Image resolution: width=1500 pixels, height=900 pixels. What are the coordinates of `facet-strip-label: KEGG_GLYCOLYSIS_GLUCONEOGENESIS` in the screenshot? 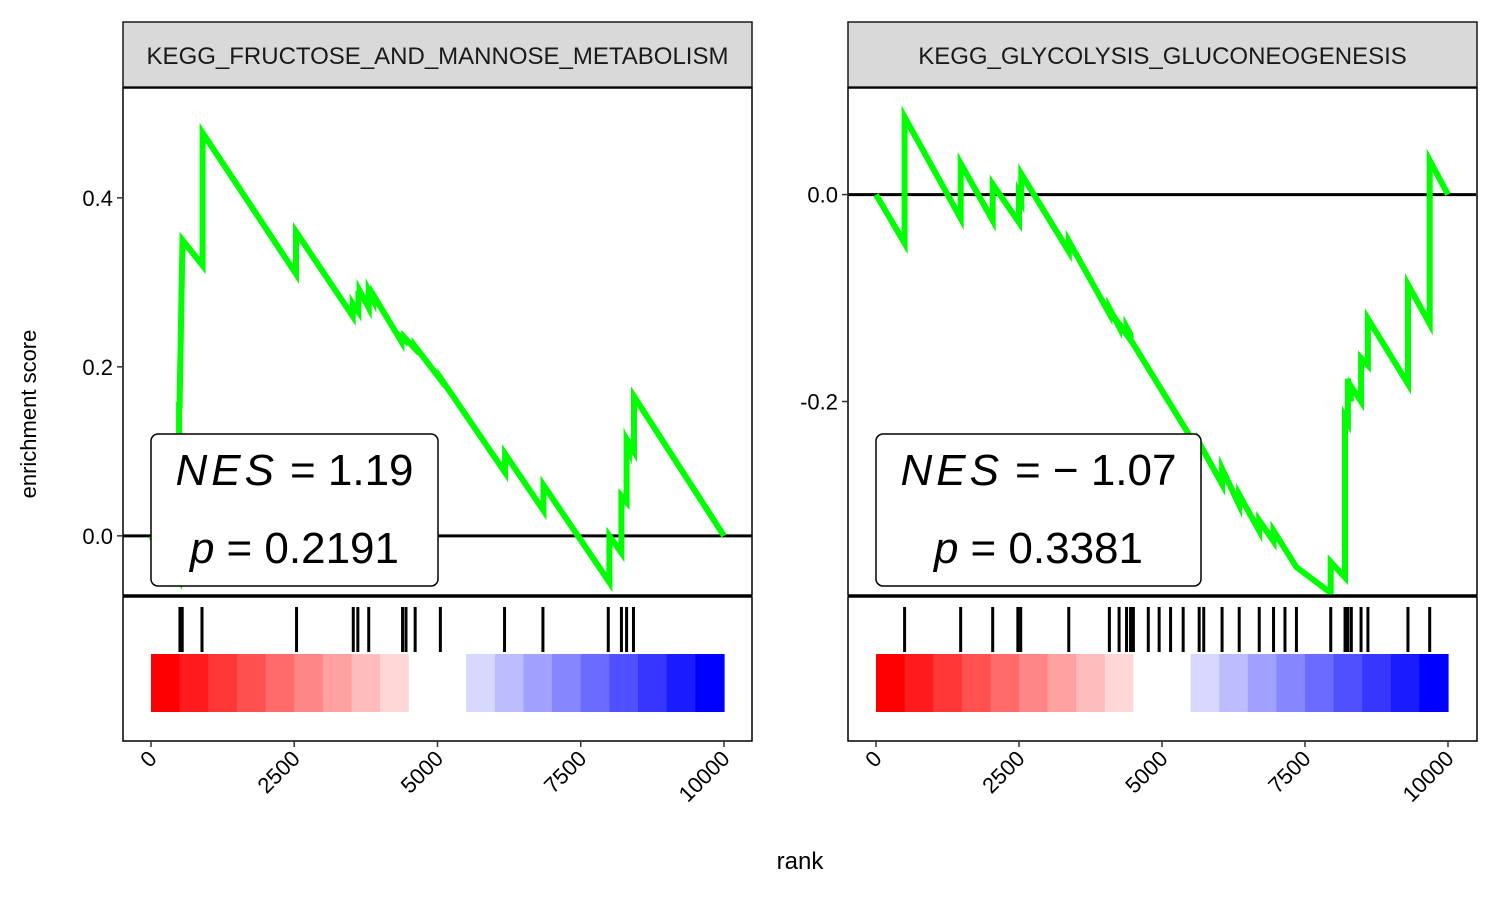 It's located at (1162, 56).